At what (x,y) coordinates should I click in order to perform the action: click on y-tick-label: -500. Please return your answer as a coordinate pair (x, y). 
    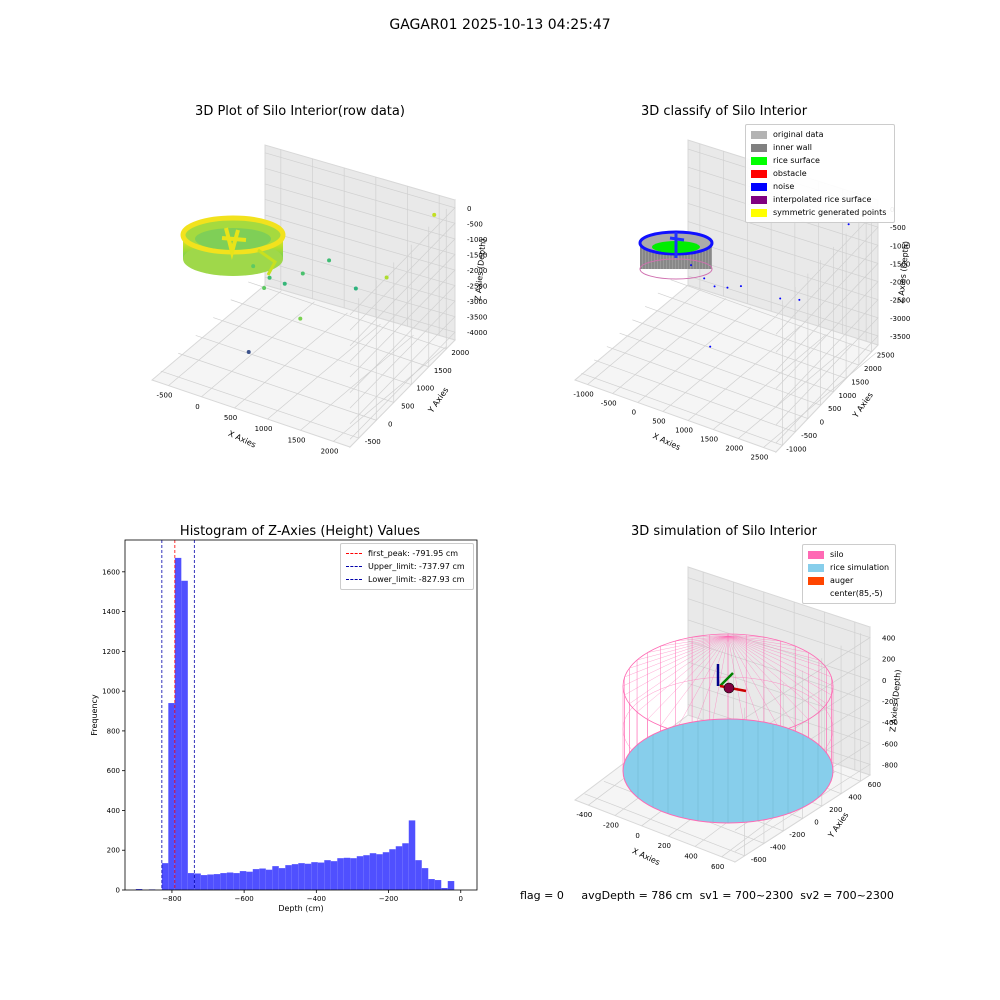
    Looking at the image, I should click on (809, 436).